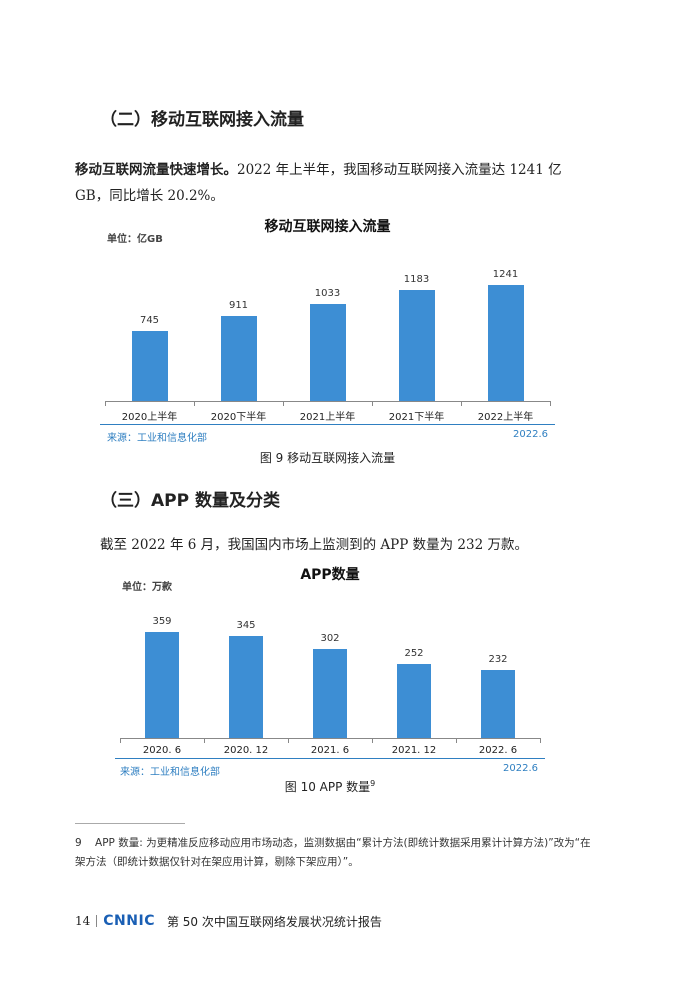 The height and width of the screenshot is (982, 695). What do you see at coordinates (274, 921) in the screenshot?
I see `report-title: 第 50 次中国互联网络发展状况统计报告` at bounding box center [274, 921].